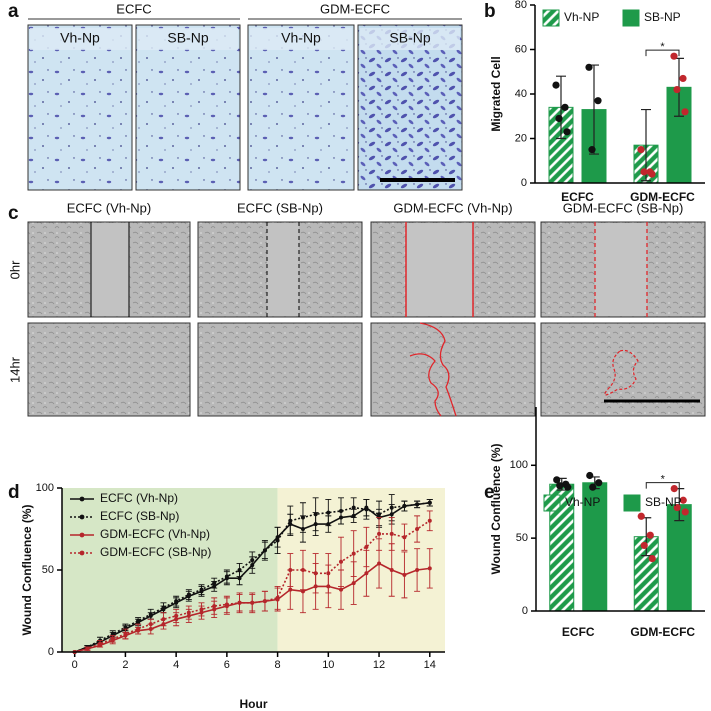 Image resolution: width=711 pixels, height=711 pixels. What do you see at coordinates (109, 207) in the screenshot?
I see `column-label: ECFC (Vh-Np)` at bounding box center [109, 207].